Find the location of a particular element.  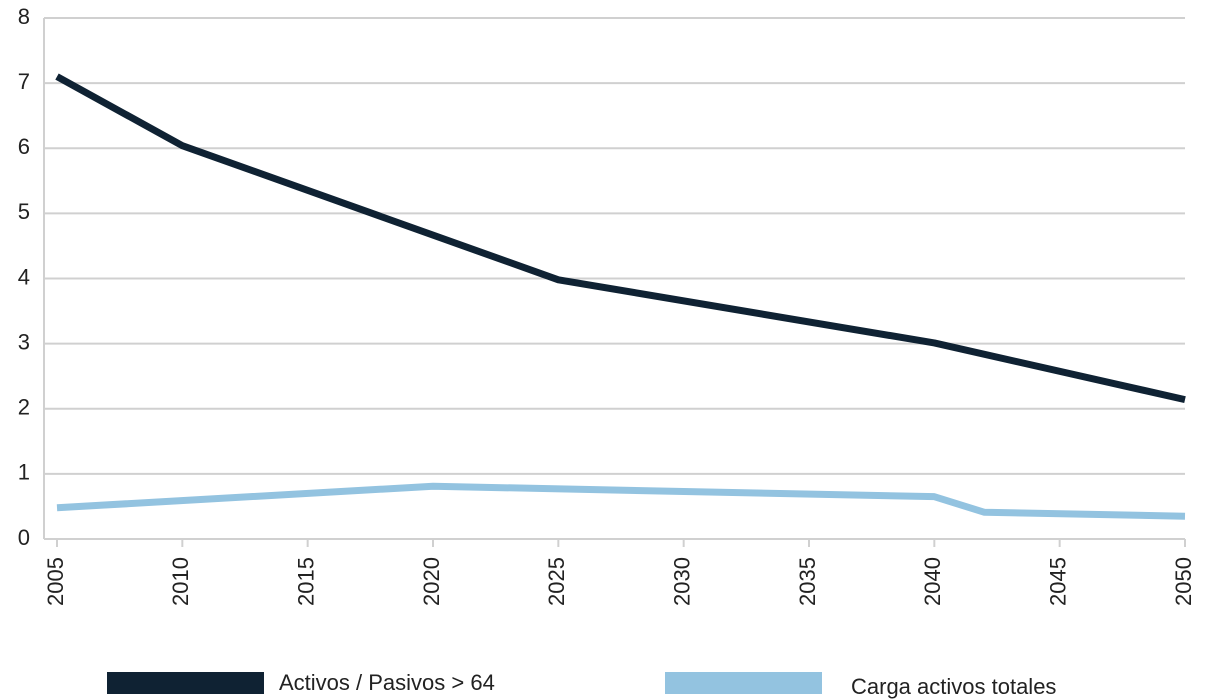

x-tick-label: 2025 is located at coordinates (556, 581).